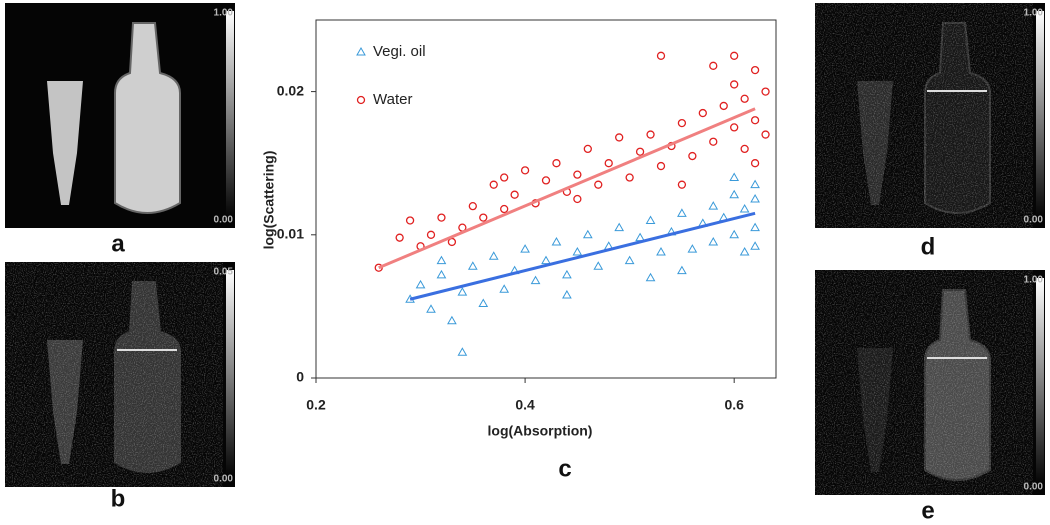 The image size is (1050, 525). Describe the element at coordinates (300, 377) in the screenshot. I see `y-tick-label: 0` at that location.